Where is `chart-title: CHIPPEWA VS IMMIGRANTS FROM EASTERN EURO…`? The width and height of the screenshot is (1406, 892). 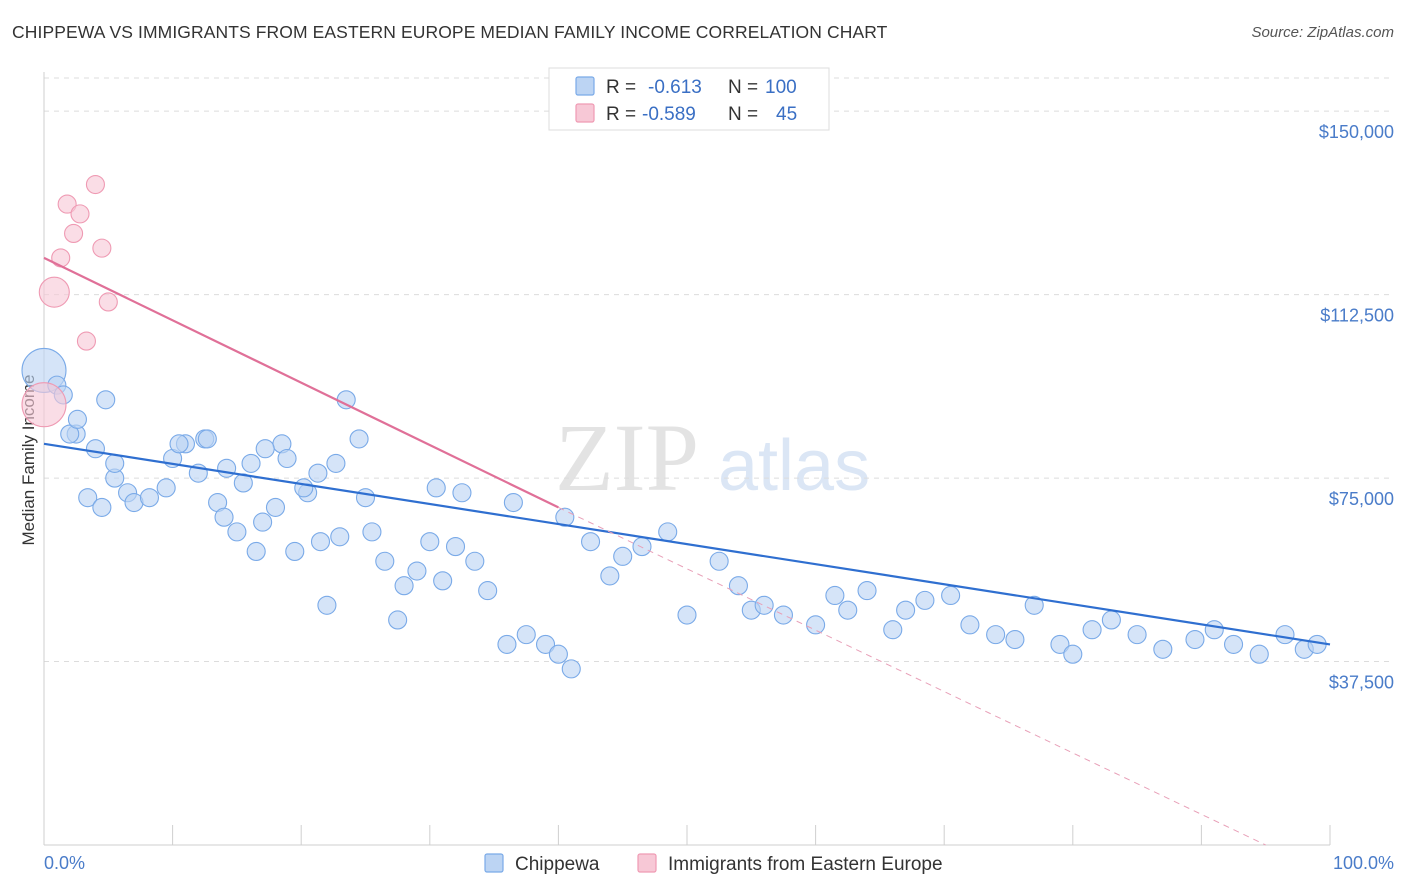
chart-title: CHIPPEWA VS IMMIGRANTS FROM EASTERN EURO… is located at coordinates (450, 32).